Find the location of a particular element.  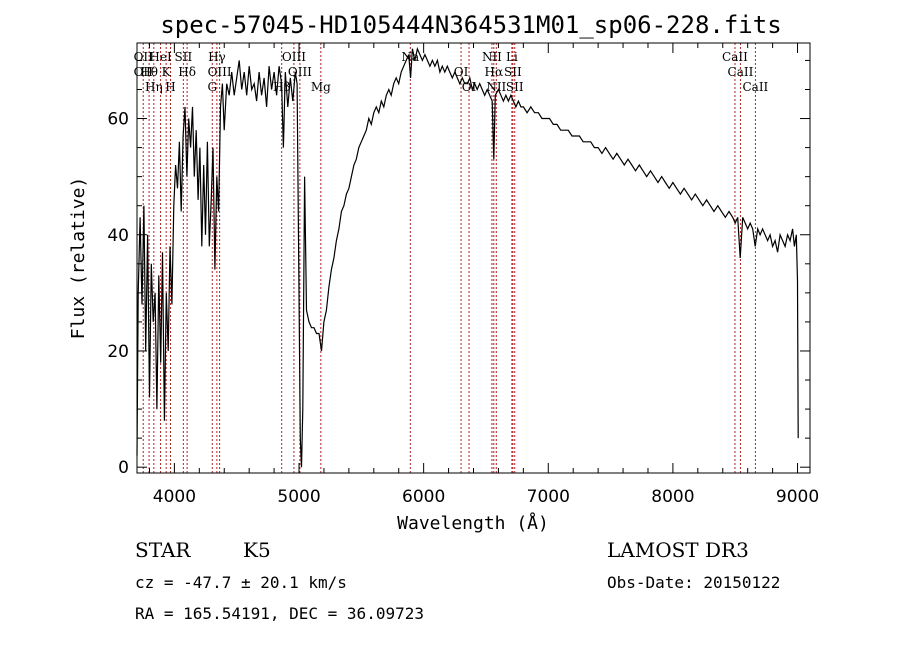

x-tick-label: 9000 is located at coordinates (797, 497).